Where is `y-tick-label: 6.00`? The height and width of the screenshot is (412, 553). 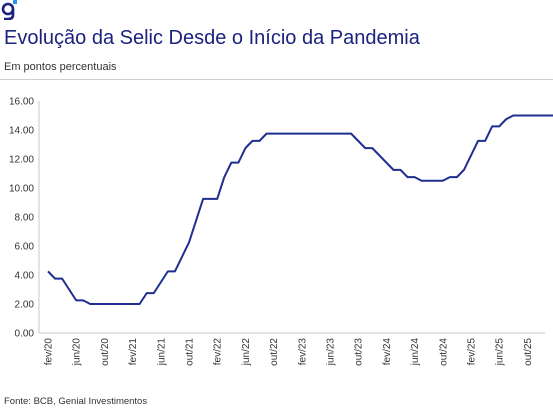
y-tick-label: 6.00 is located at coordinates (25, 247).